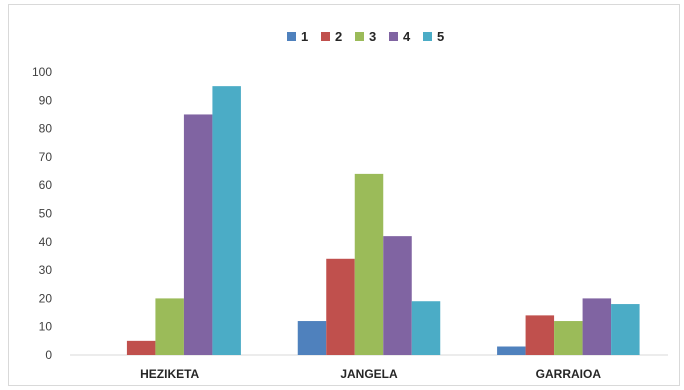 The height and width of the screenshot is (390, 684). I want to click on legend-label-series-4: 4, so click(407, 36).